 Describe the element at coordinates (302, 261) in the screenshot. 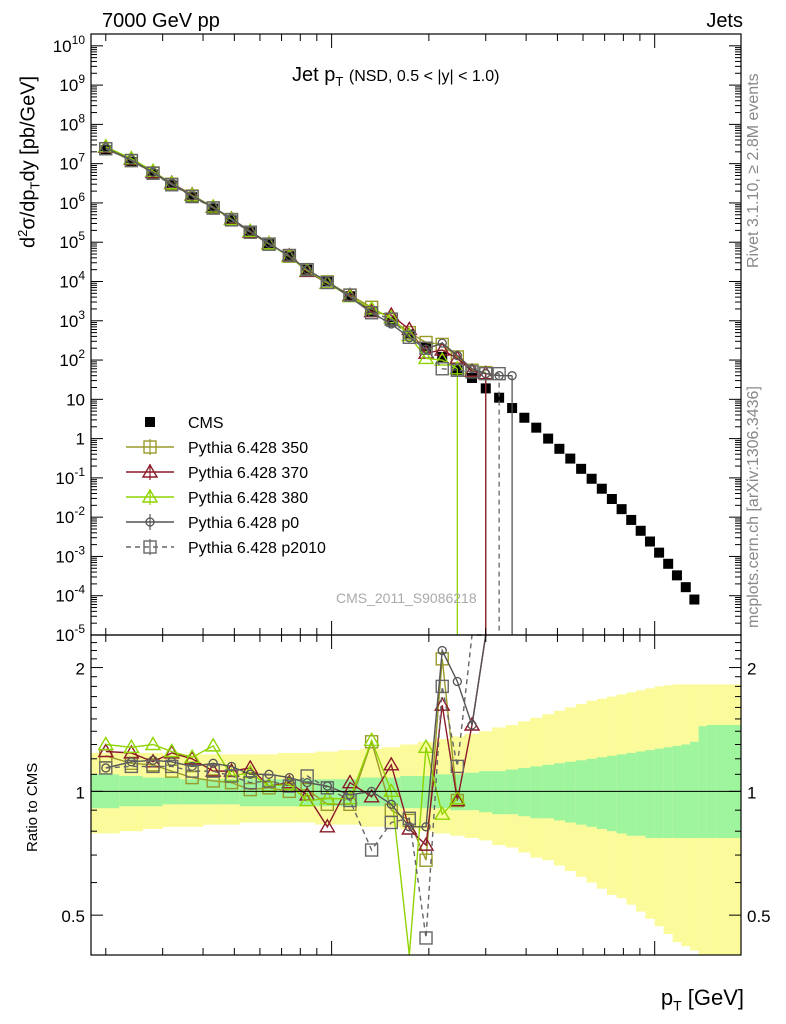

I see `p2010-main-line` at that location.